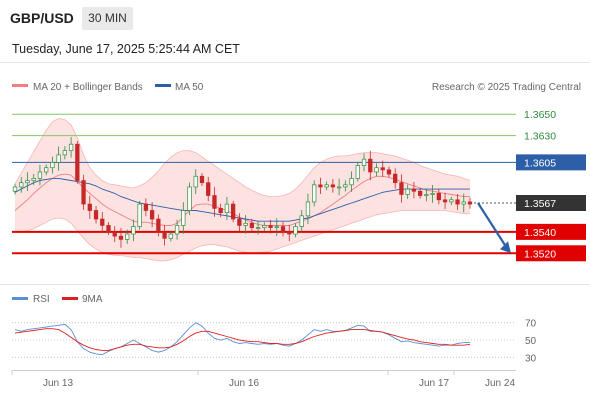  Describe the element at coordinates (88, 87) in the screenshot. I see `bollinger-legend-label: MA 20 + Bollinger Bands` at that location.